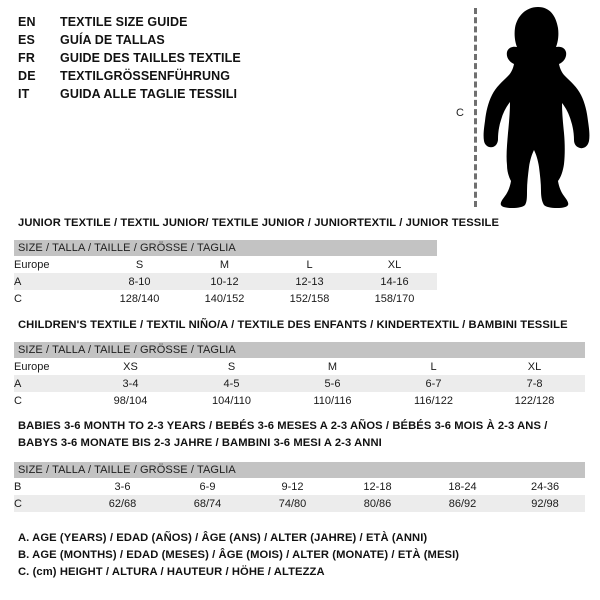  I want to click on language-code-de: DE, so click(27, 76).